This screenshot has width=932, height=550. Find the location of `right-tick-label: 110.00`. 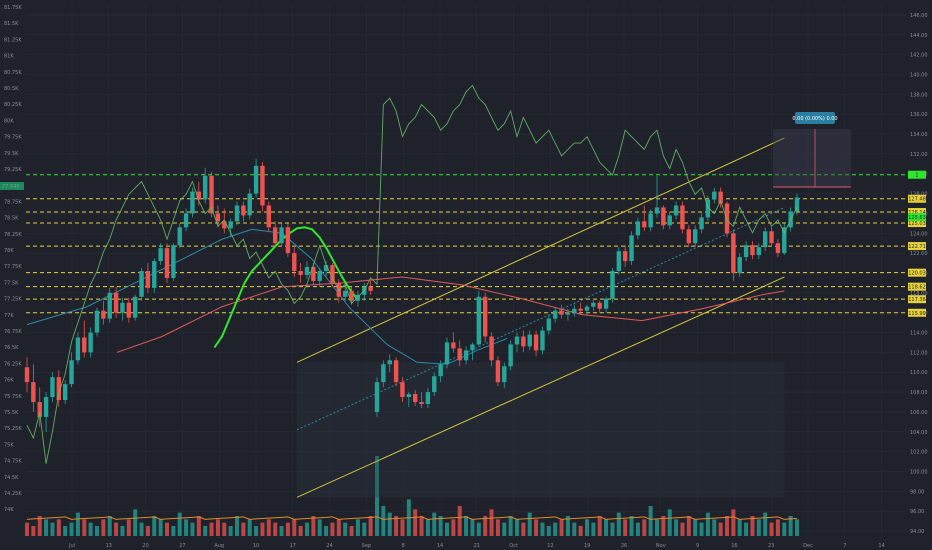

right-tick-label: 110.00 is located at coordinates (919, 373).